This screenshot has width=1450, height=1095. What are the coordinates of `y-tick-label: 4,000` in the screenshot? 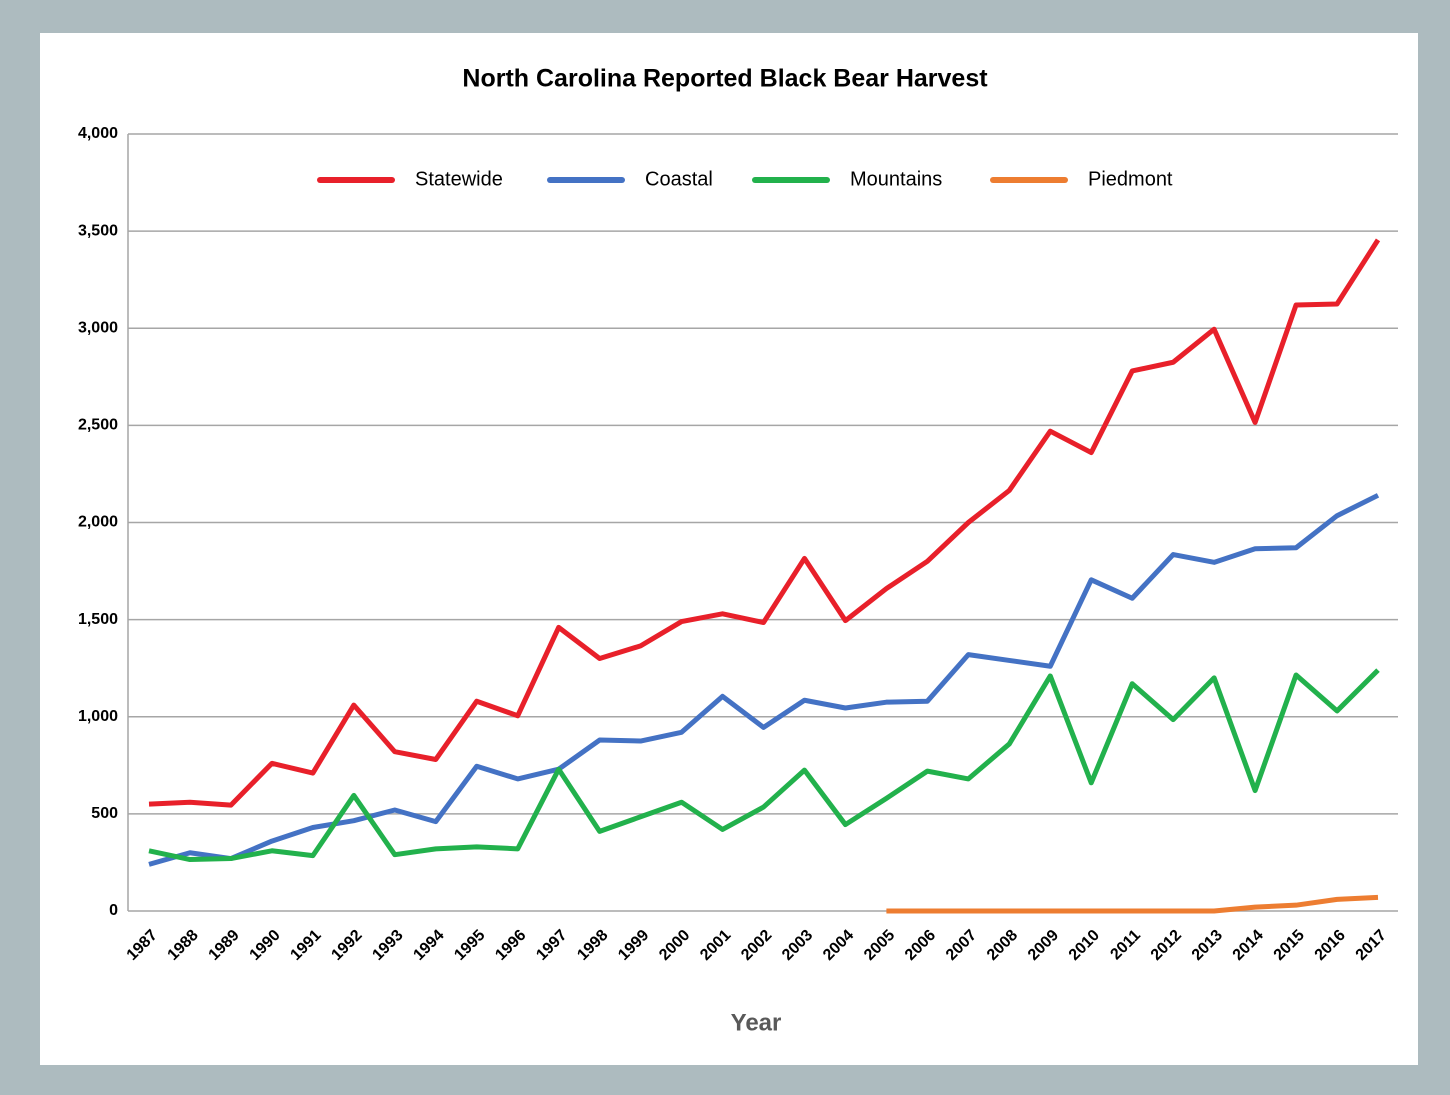 It's located at (98, 133).